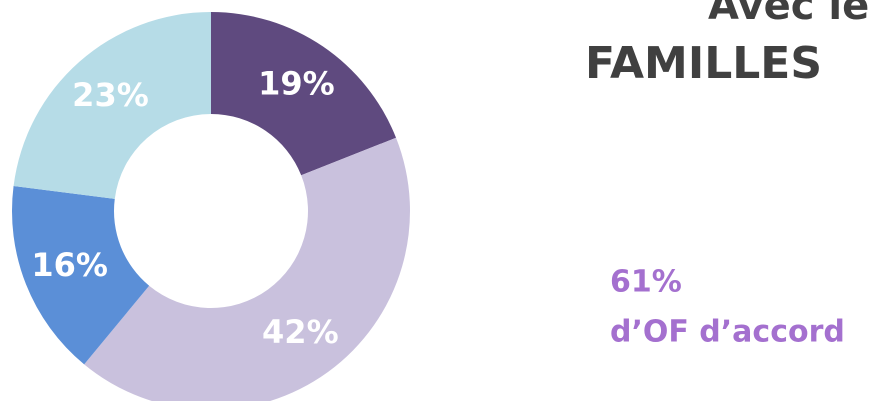  Describe the element at coordinates (788, 14) in the screenshot. I see `chart-title: Avec le` at that location.